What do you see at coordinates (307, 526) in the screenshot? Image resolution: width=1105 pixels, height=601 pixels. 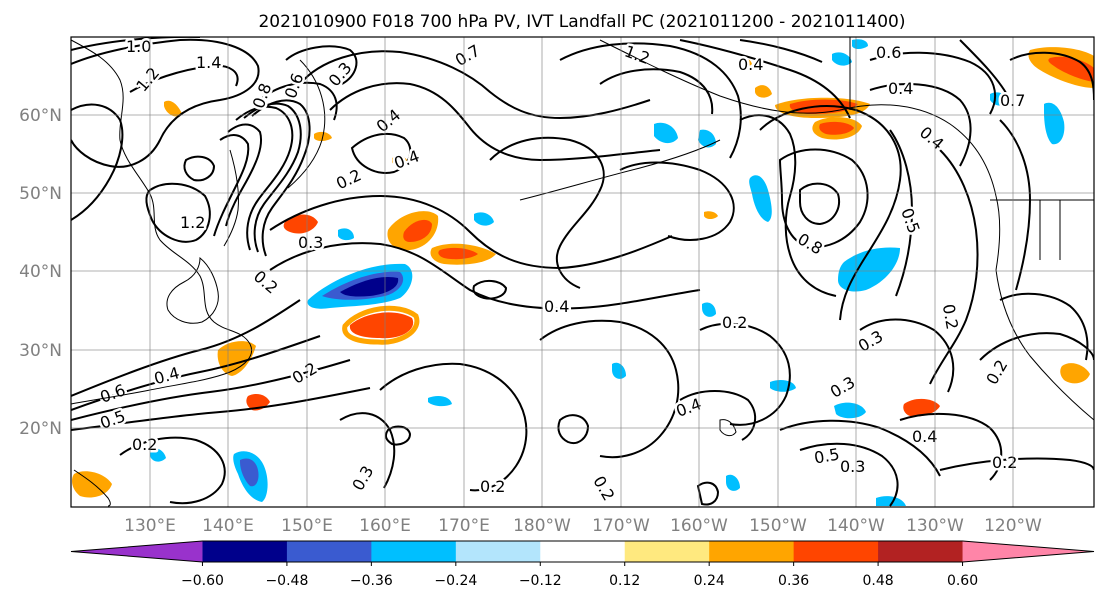 I see `lon-label: 150°E` at bounding box center [307, 526].